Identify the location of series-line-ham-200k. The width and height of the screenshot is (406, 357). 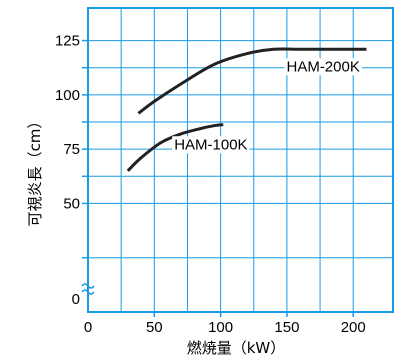
(252, 81).